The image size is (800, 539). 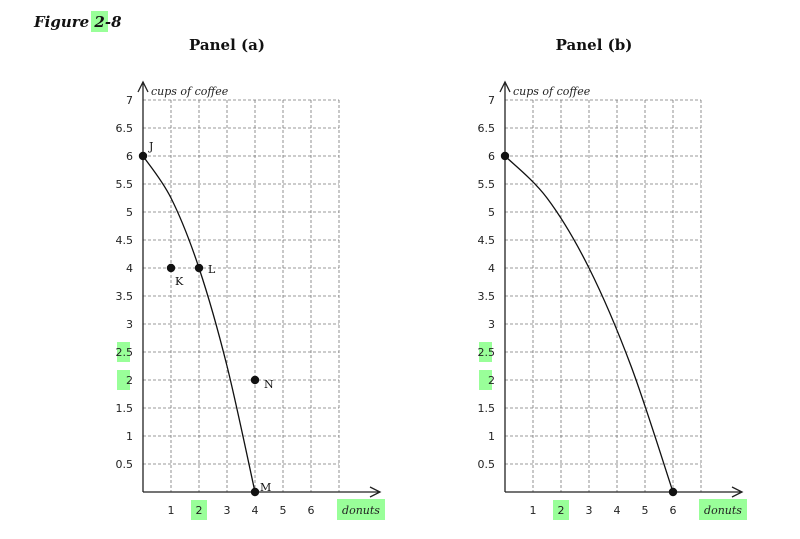 I want to click on panel-b-y-tick-label: 6, so click(x=491, y=156).